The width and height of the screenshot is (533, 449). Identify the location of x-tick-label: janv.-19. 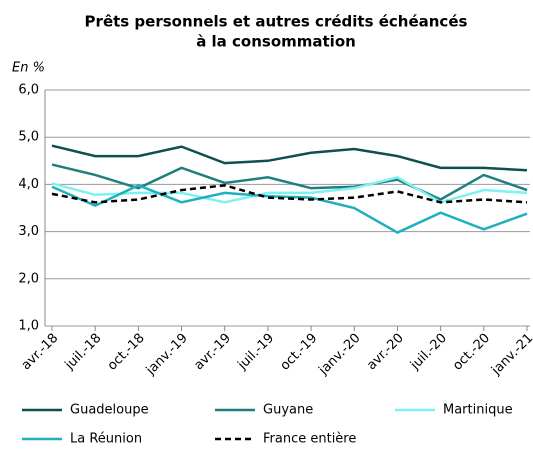
(167, 355).